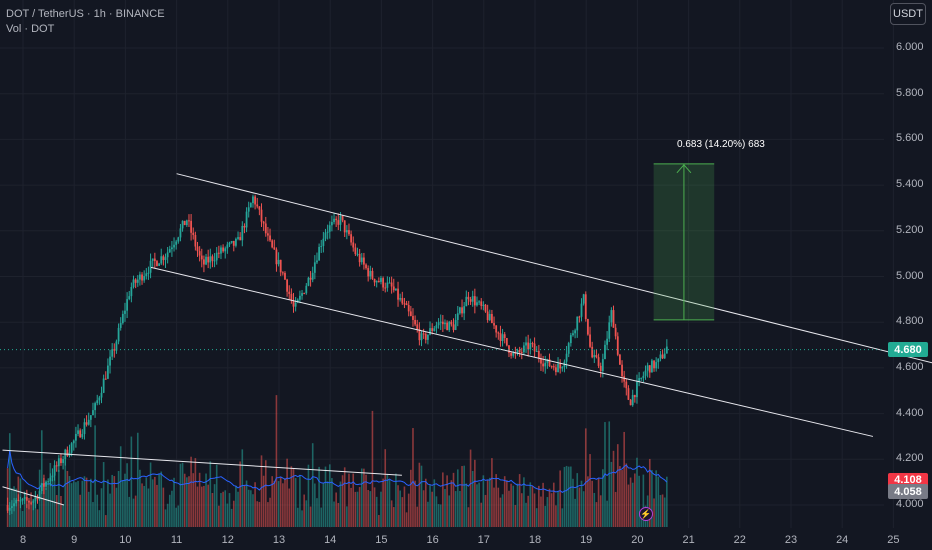  I want to click on time-tick-label: 14, so click(330, 540).